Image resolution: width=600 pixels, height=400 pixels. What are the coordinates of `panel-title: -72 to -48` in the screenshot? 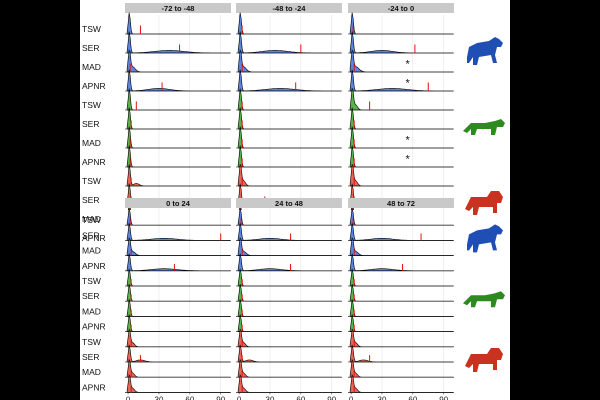 It's located at (178, 8).